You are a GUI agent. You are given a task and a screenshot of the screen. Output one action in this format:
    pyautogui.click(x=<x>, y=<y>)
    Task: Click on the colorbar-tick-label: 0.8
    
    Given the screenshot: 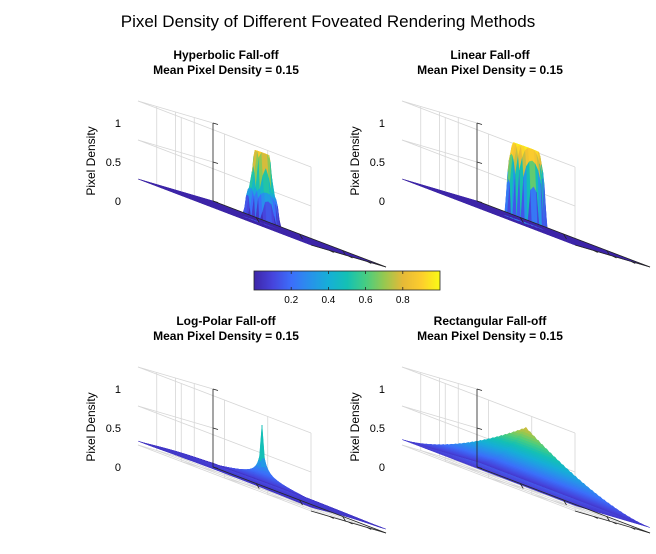 What is the action you would take?
    pyautogui.click(x=403, y=300)
    